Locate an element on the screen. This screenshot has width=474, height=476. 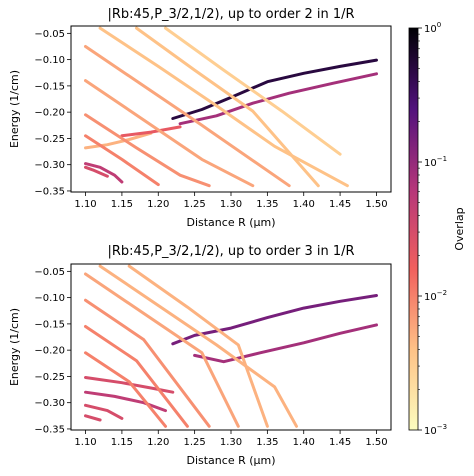
panel-2-yticks: −0.35 −0.30 −0.25 −0.20 −0.15 −0.10 −0.05 is located at coordinates (52, 351).